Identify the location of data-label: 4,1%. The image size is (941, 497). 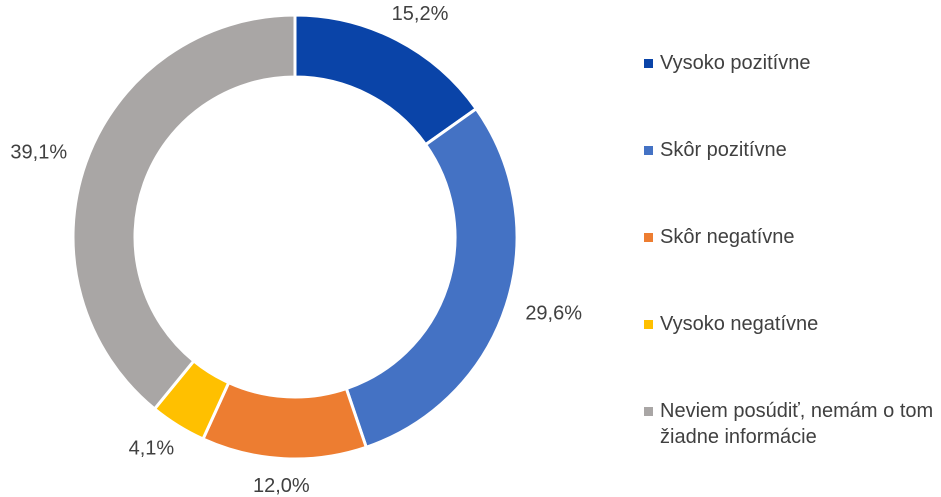
(152, 449).